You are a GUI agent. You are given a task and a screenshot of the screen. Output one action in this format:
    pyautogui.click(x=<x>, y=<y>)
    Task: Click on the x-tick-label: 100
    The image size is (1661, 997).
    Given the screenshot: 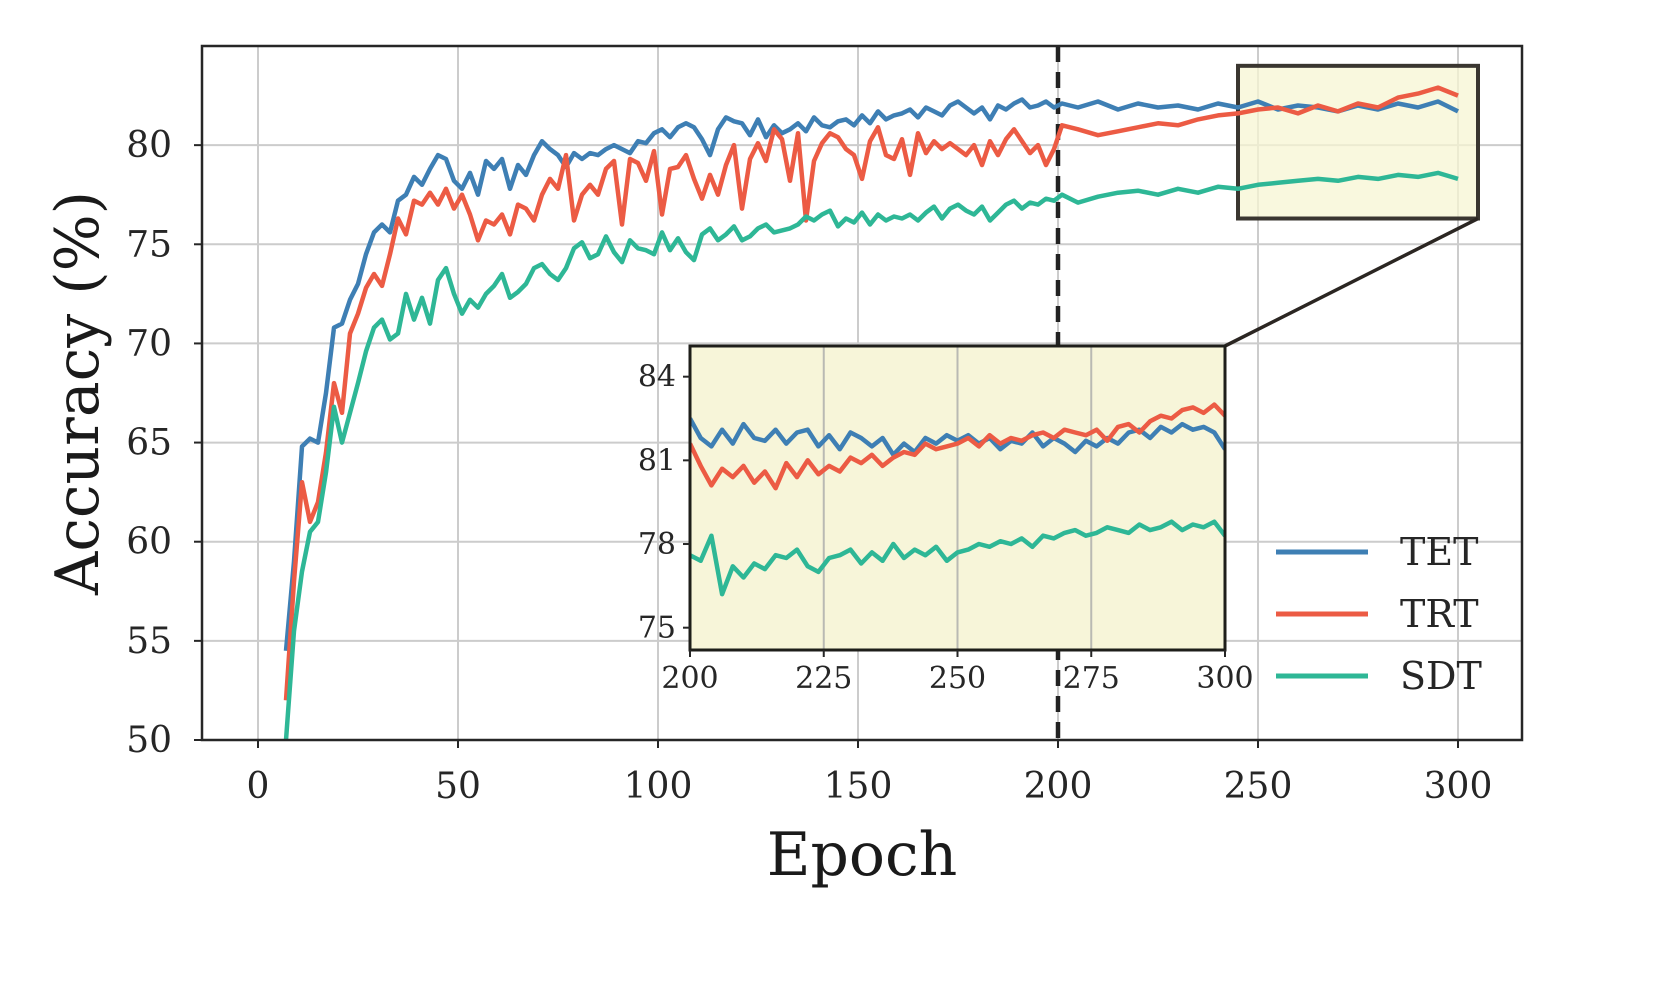 What is the action you would take?
    pyautogui.click(x=658, y=786)
    